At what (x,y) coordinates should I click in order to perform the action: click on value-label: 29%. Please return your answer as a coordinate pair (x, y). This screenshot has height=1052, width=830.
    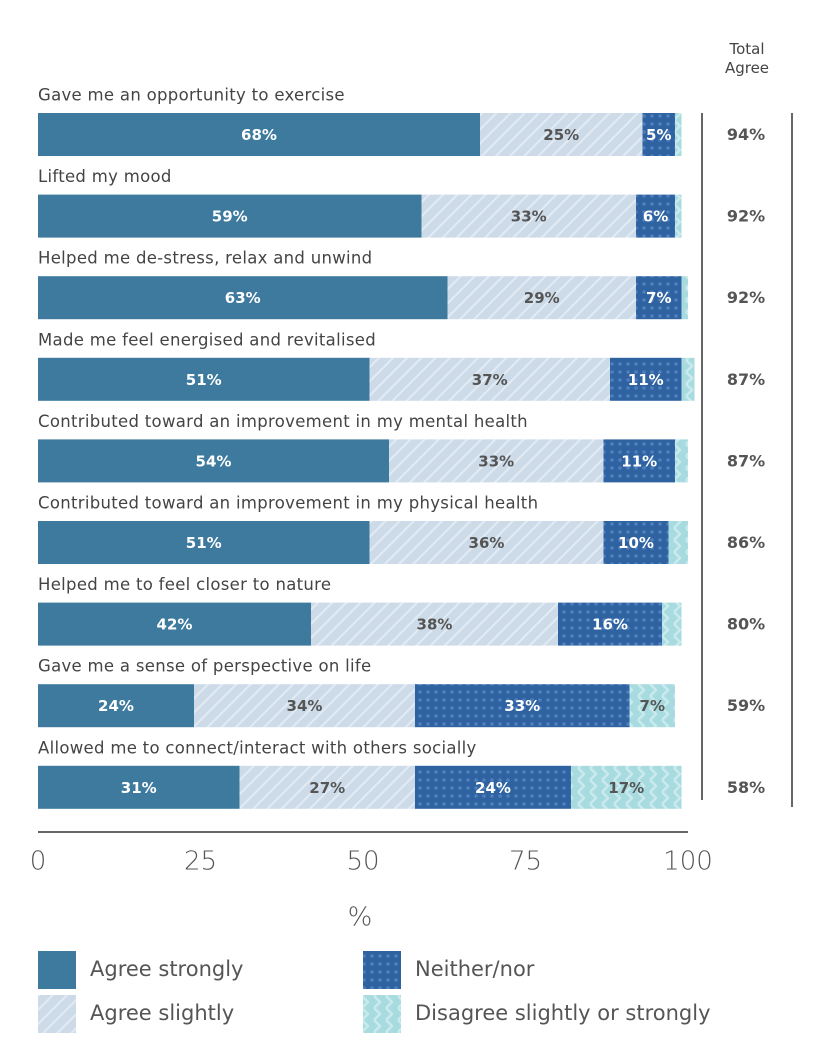
    Looking at the image, I should click on (542, 298).